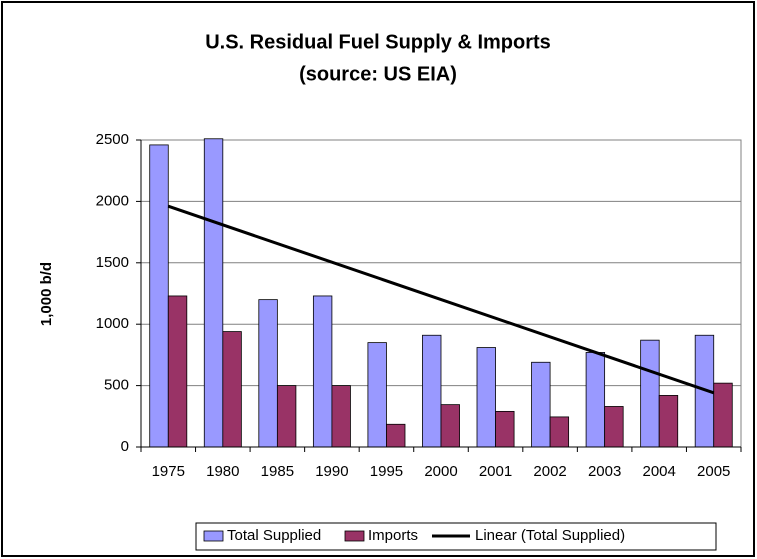 This screenshot has height=559, width=757. Describe the element at coordinates (112, 323) in the screenshot. I see `y-tick-label: 1000` at that location.